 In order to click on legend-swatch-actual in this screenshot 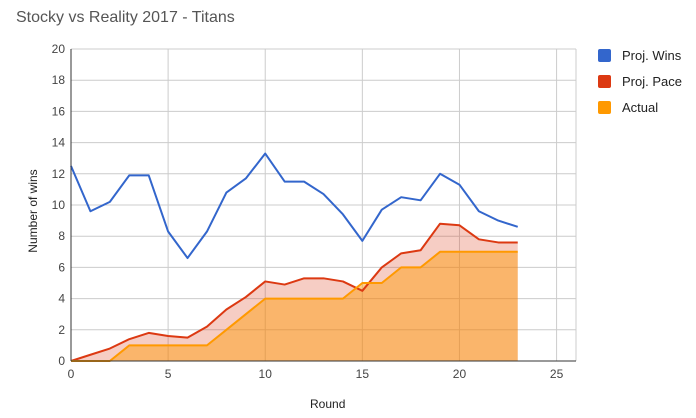, I will do `click(604, 107)`.